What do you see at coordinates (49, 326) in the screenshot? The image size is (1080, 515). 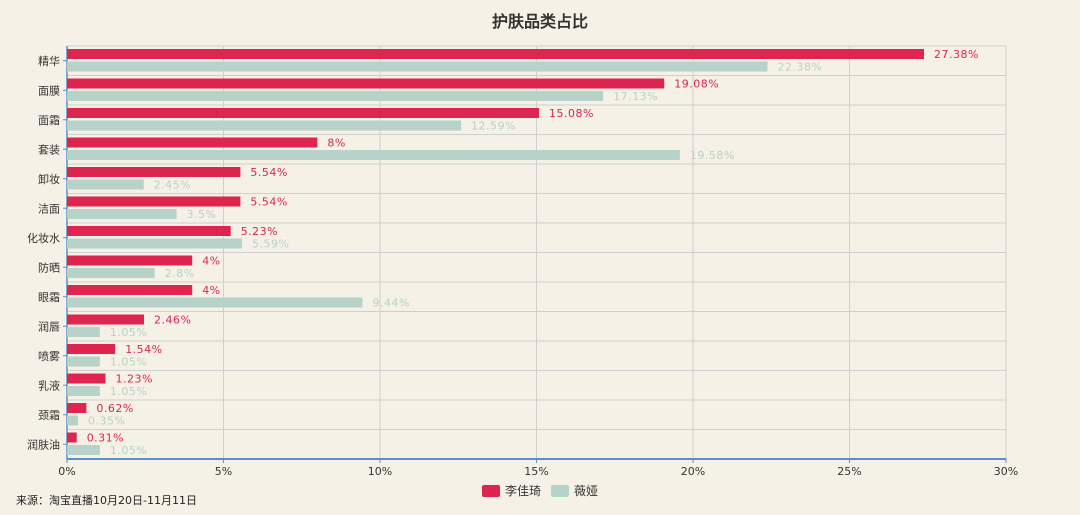 I see `category-label: 润唇` at bounding box center [49, 326].